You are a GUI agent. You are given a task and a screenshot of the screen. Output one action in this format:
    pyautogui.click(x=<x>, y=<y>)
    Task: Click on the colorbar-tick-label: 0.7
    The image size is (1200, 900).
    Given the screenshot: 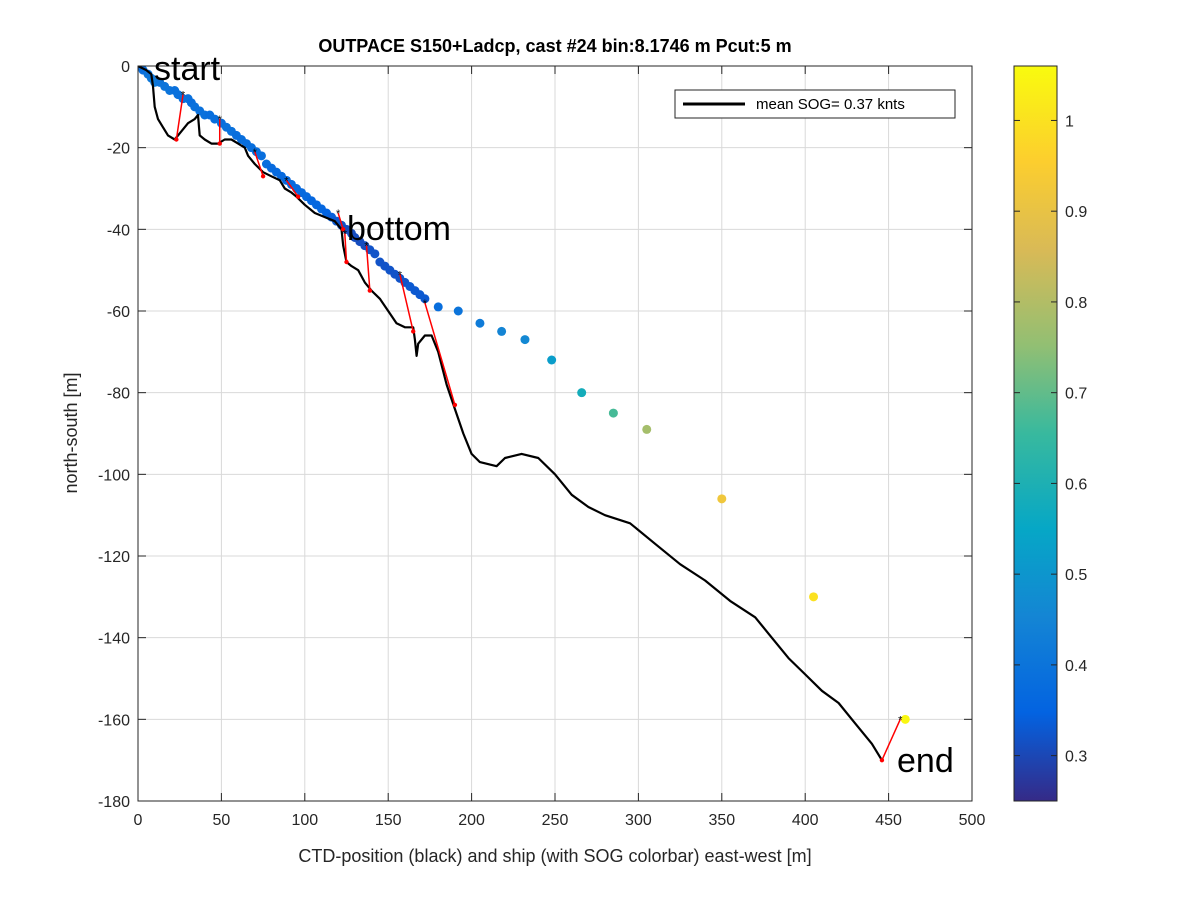 What is the action you would take?
    pyautogui.click(x=1076, y=394)
    